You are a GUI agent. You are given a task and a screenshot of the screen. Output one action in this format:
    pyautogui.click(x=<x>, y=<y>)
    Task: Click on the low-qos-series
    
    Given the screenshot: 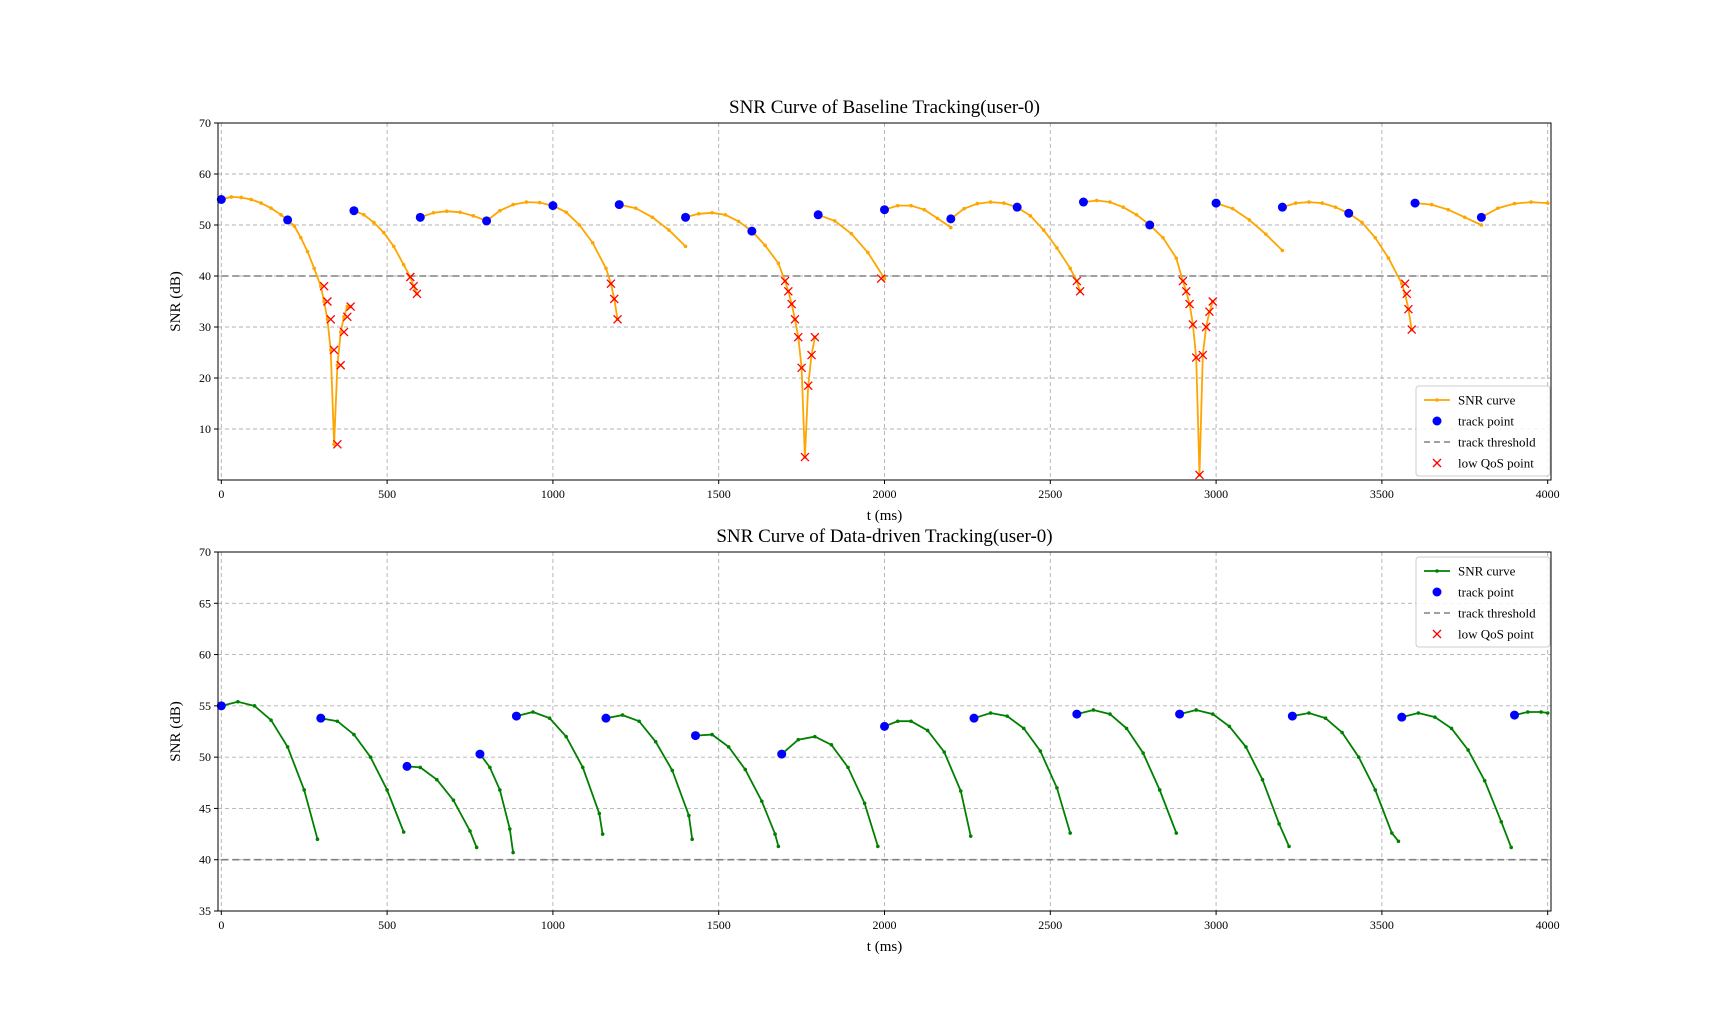 What is the action you would take?
    pyautogui.click(x=868, y=376)
    